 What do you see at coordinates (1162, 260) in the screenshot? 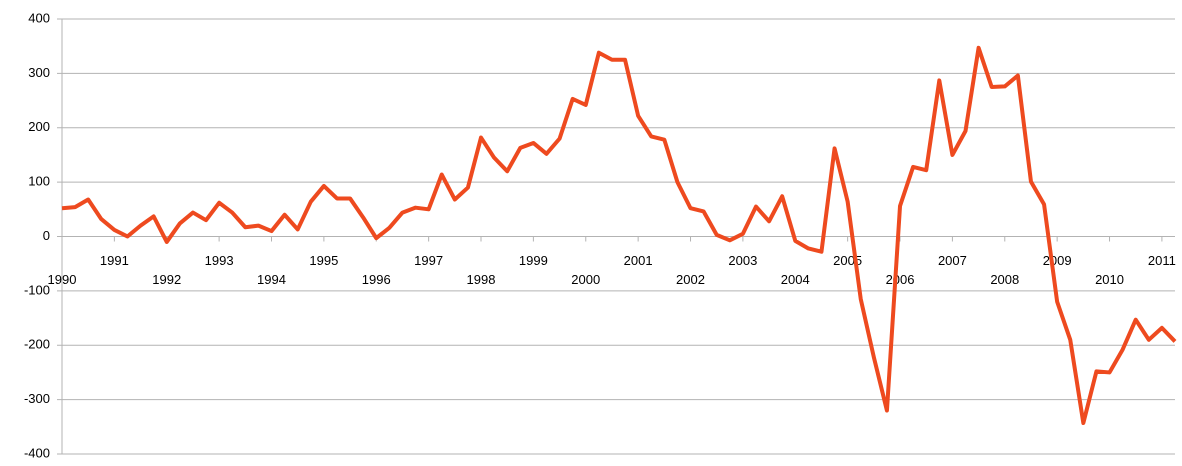
I see `x-tick-label: 2011` at bounding box center [1162, 260].